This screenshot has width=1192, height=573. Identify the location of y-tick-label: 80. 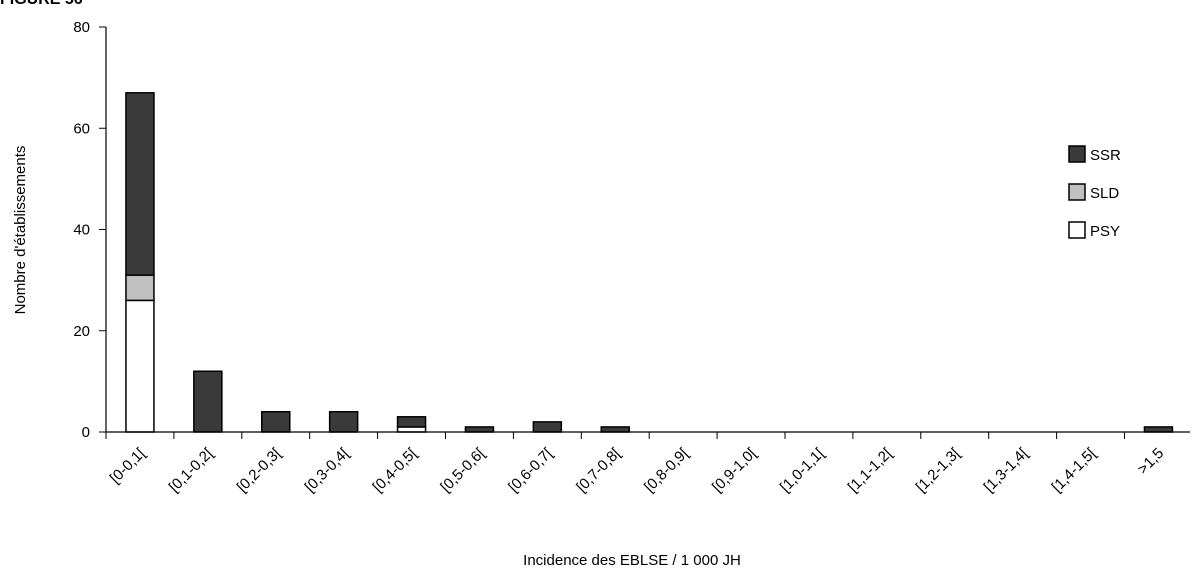
(81, 27).